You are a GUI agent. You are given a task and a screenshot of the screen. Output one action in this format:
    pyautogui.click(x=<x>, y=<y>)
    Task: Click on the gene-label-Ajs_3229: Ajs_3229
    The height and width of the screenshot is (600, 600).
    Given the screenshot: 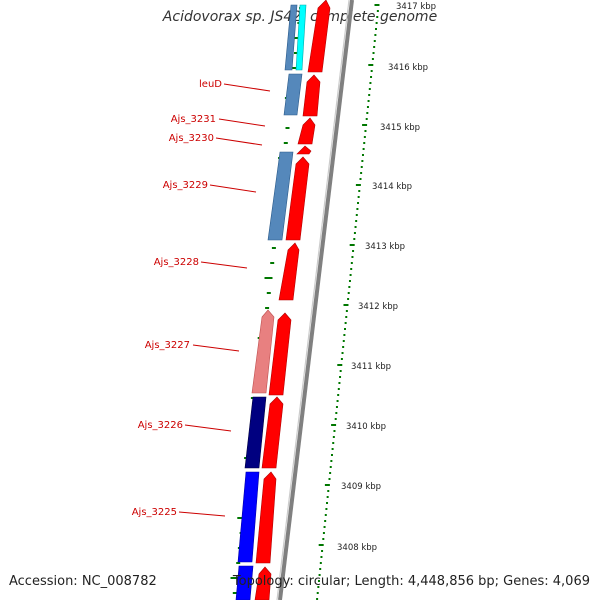 What is the action you would take?
    pyautogui.click(x=185, y=185)
    